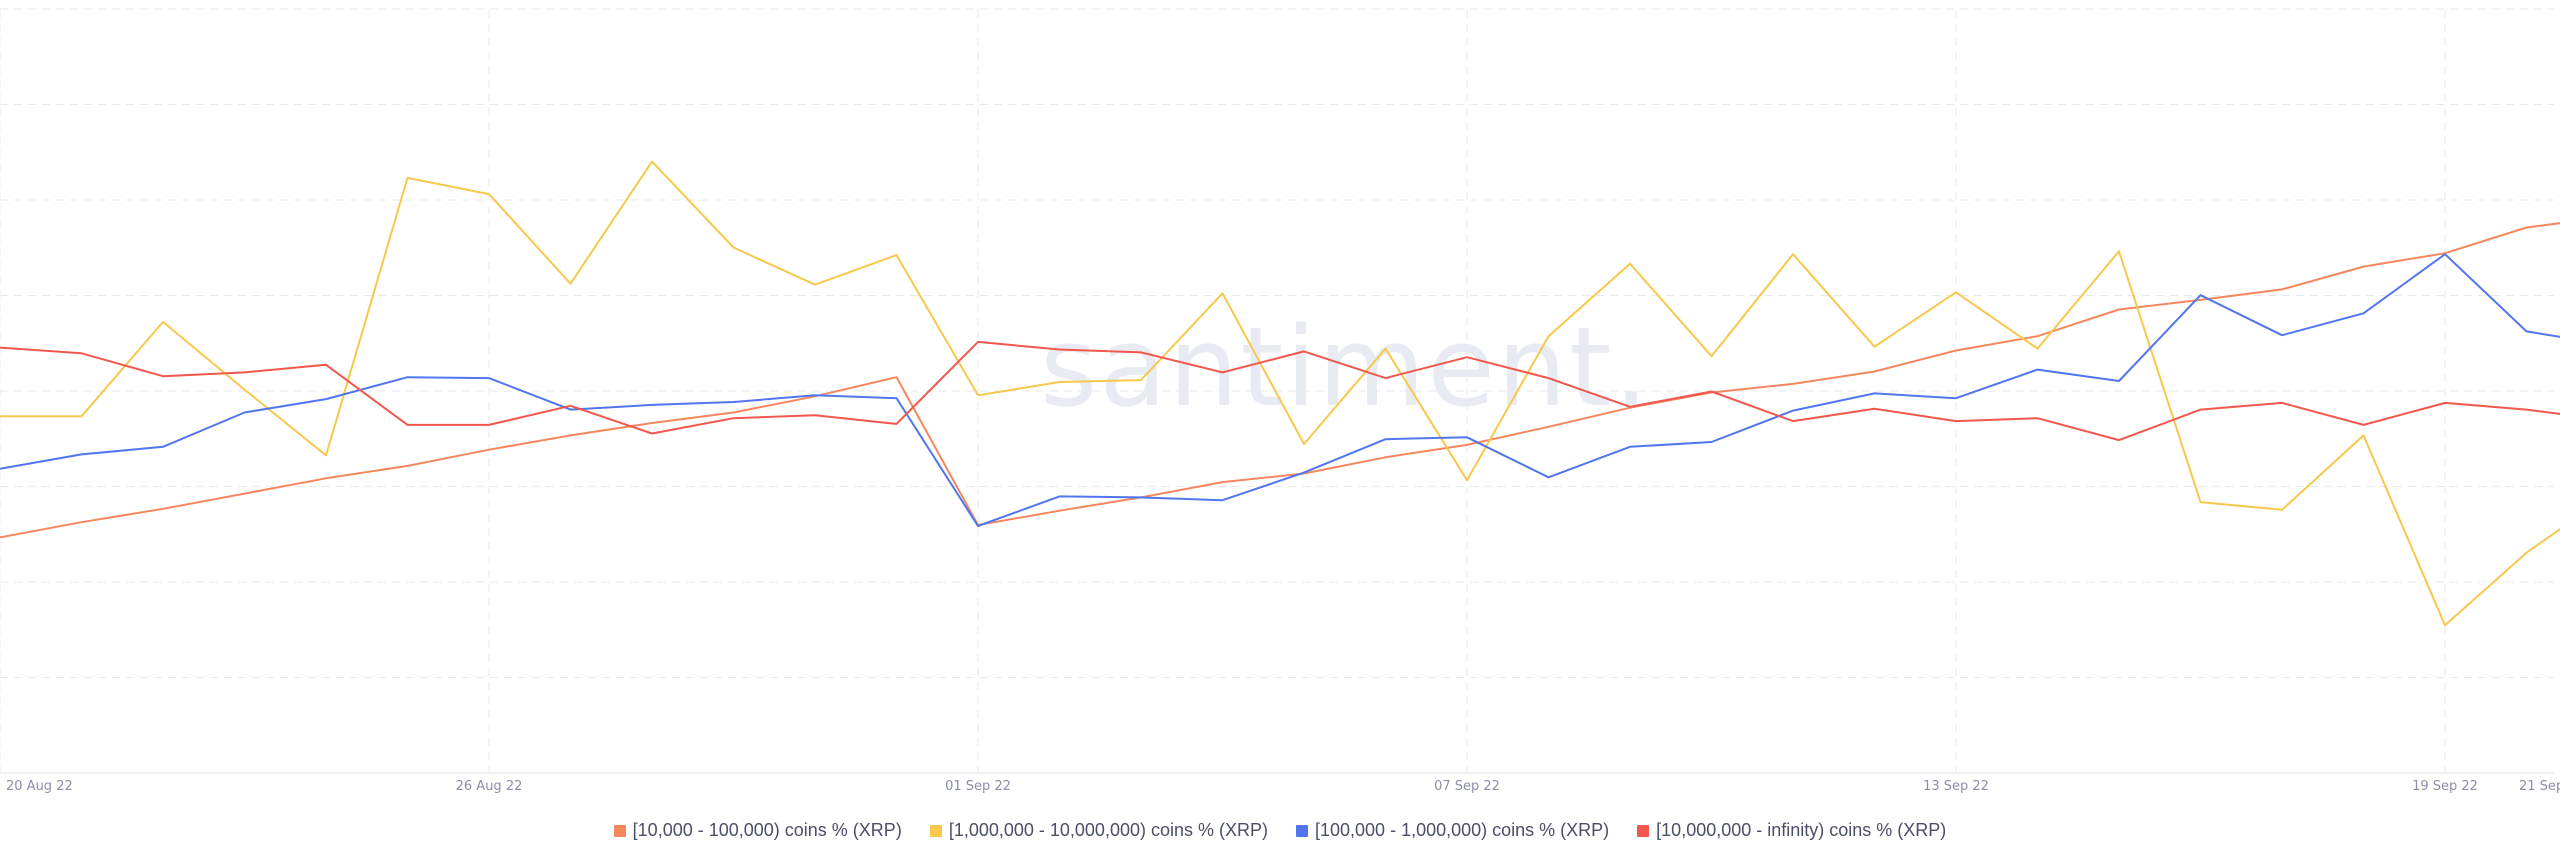 This screenshot has height=867, width=2560. Describe the element at coordinates (1462, 830) in the screenshot. I see `legend-label: [100,000 - 1,000,000) coins % (XRP)` at that location.